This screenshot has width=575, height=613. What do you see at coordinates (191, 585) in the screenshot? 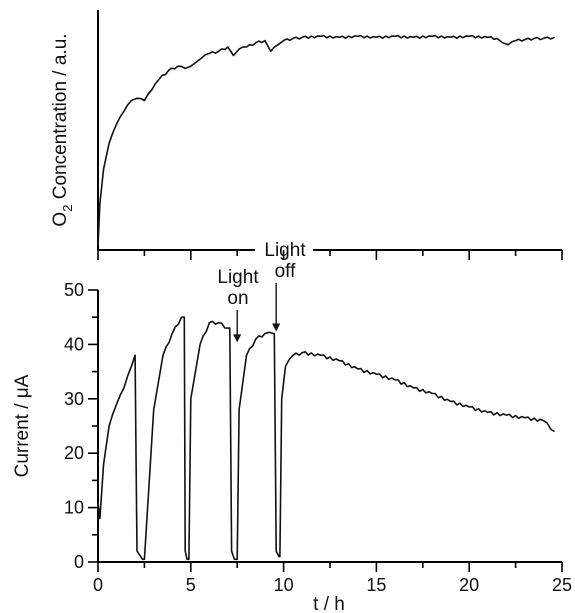
I see `x-tick-label: 5` at bounding box center [191, 585].